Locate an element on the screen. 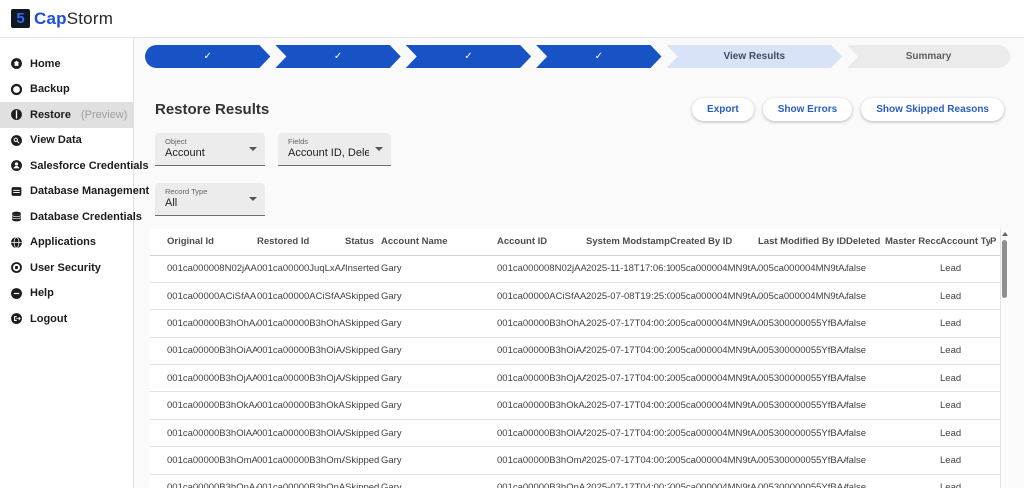  sidebar-item-label: Database Credentials is located at coordinates (86, 216).